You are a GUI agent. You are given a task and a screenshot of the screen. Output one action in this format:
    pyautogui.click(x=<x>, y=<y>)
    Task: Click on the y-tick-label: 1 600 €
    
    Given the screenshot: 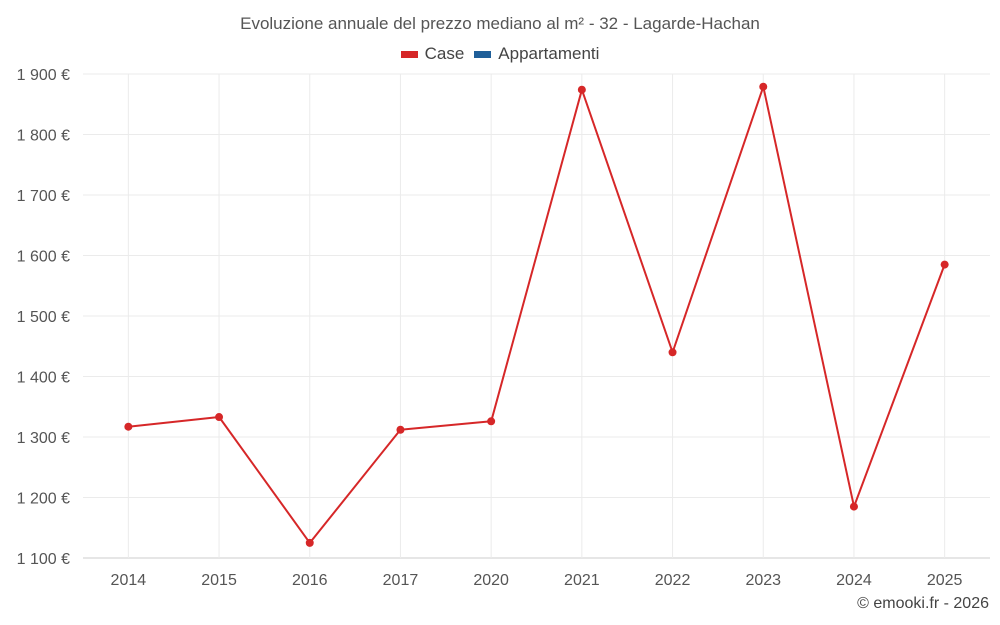 What is the action you would take?
    pyautogui.click(x=43, y=257)
    